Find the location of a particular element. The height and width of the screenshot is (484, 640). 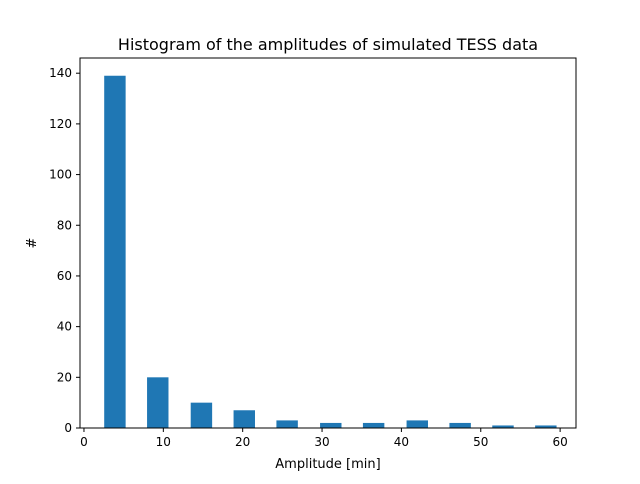

x-tick-label-3: 30 is located at coordinates (321, 442).